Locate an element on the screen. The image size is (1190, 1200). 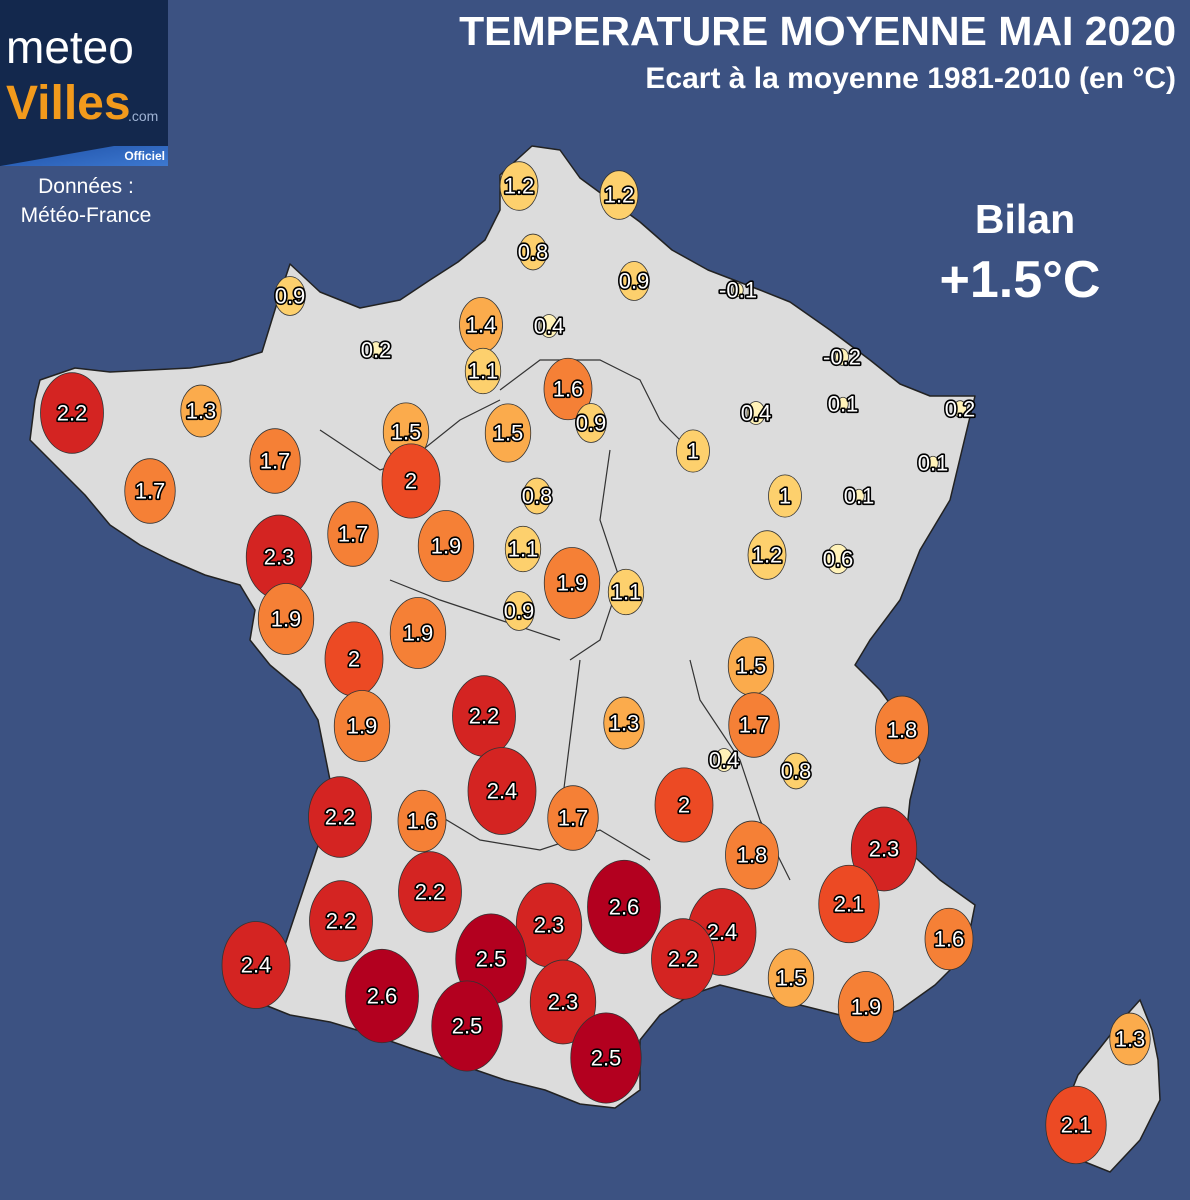
anomaly-value: 2.4 is located at coordinates (256, 965).